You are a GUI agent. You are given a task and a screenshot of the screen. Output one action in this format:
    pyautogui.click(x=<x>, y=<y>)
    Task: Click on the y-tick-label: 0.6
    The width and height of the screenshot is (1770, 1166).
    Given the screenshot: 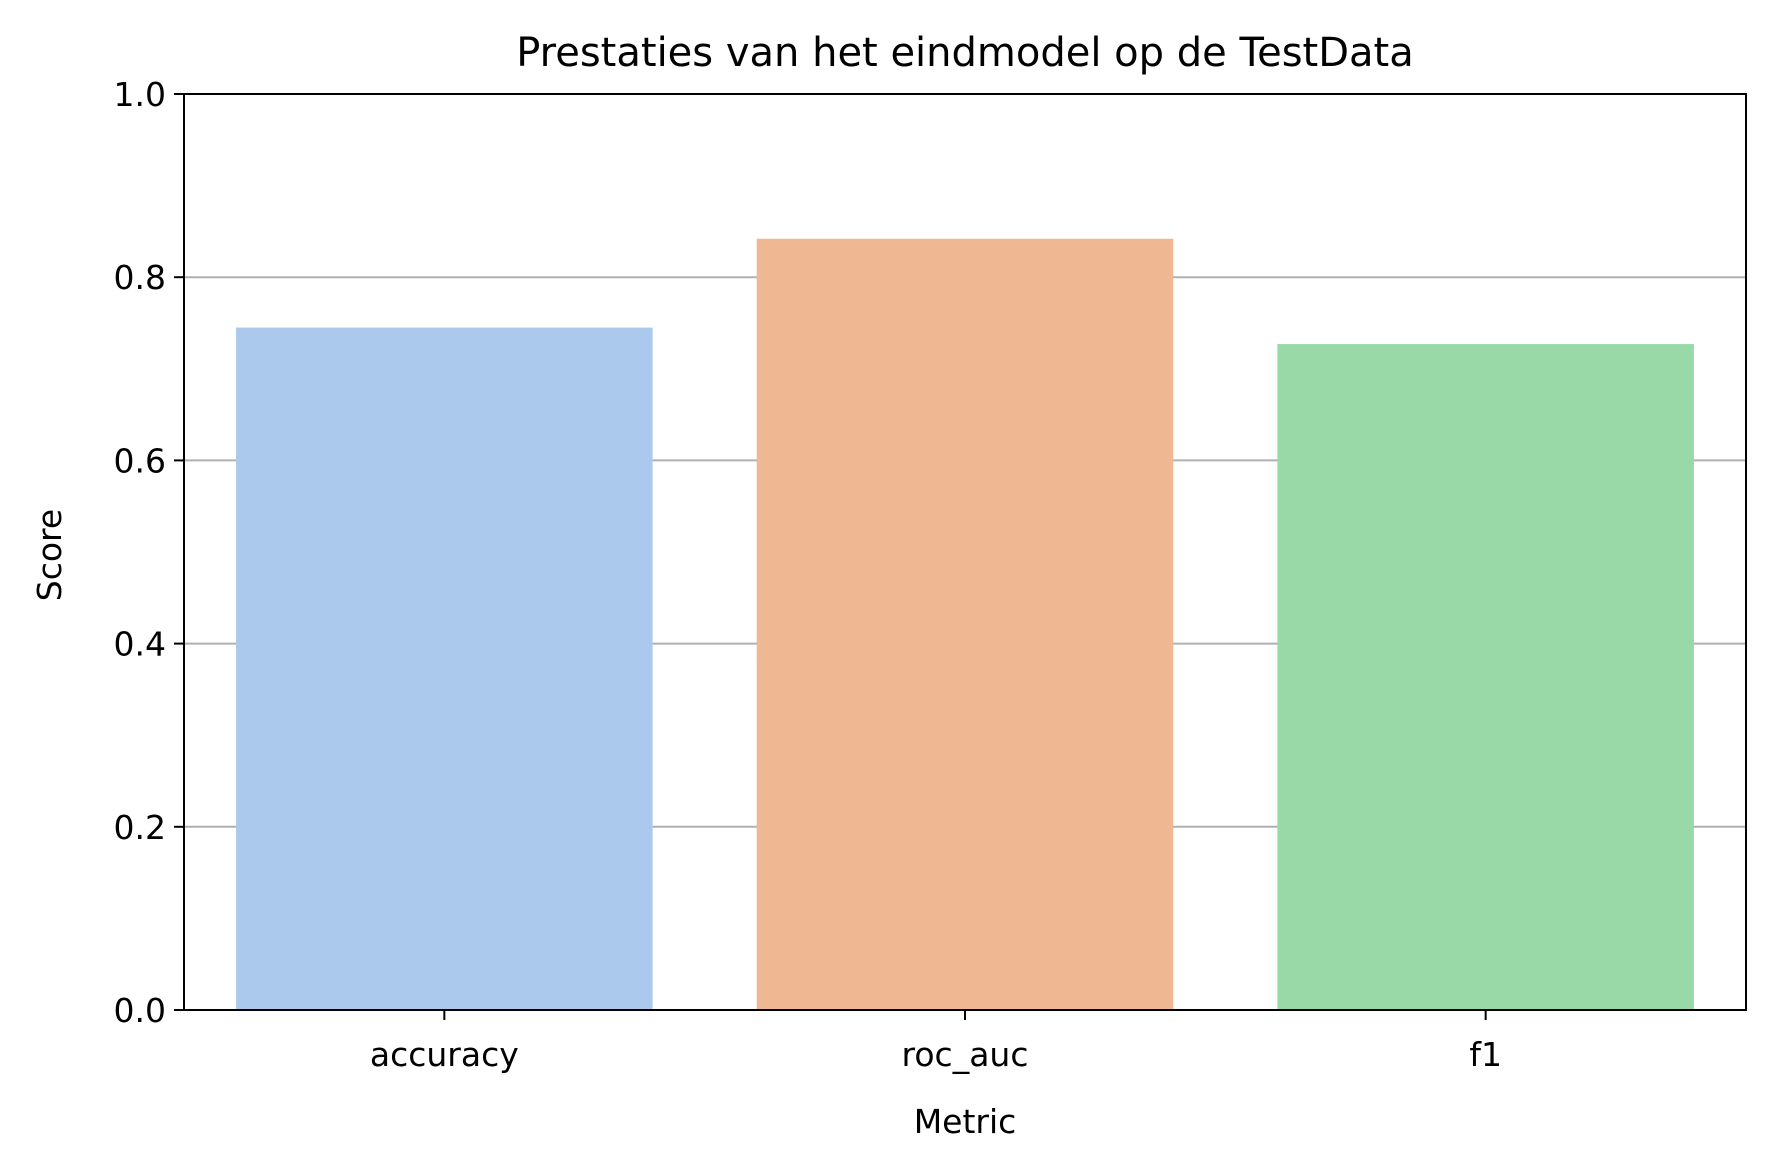 What is the action you would take?
    pyautogui.click(x=140, y=460)
    